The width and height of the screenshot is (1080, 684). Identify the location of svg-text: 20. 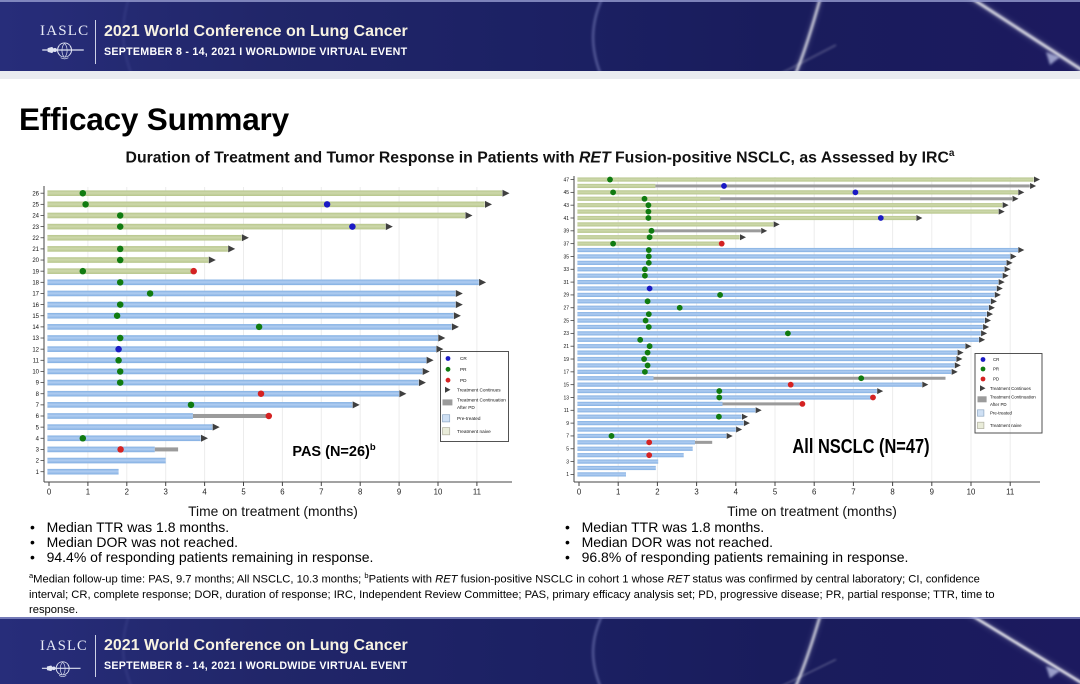
(35, 261).